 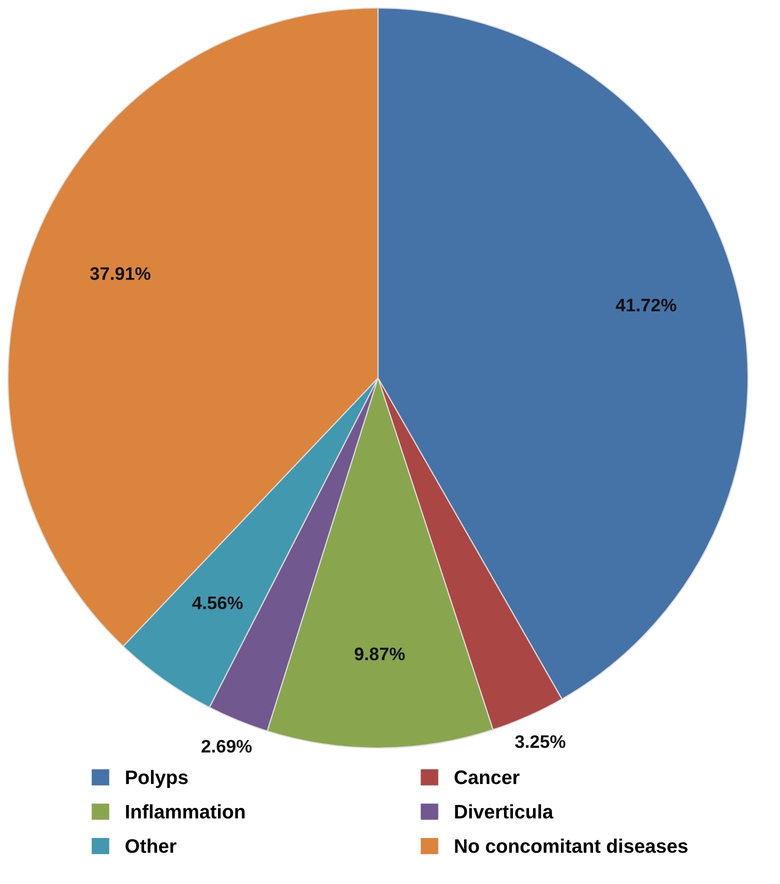 What do you see at coordinates (157, 779) in the screenshot?
I see `legend-label: Polyps` at bounding box center [157, 779].